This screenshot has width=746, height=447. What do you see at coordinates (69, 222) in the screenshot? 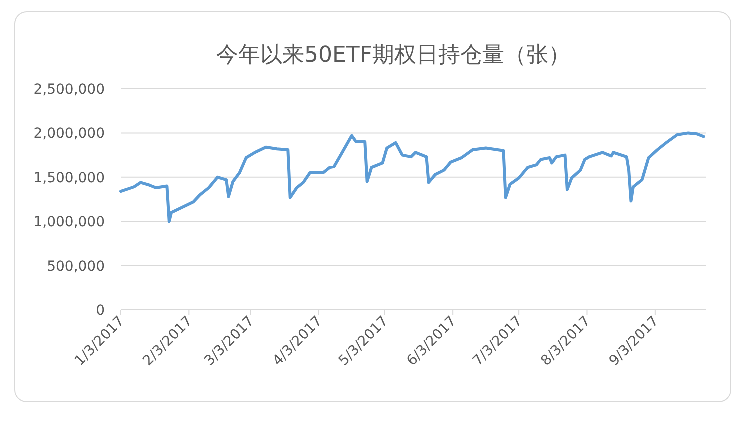
I see `y-tick-label: 1,000,000` at bounding box center [69, 222].